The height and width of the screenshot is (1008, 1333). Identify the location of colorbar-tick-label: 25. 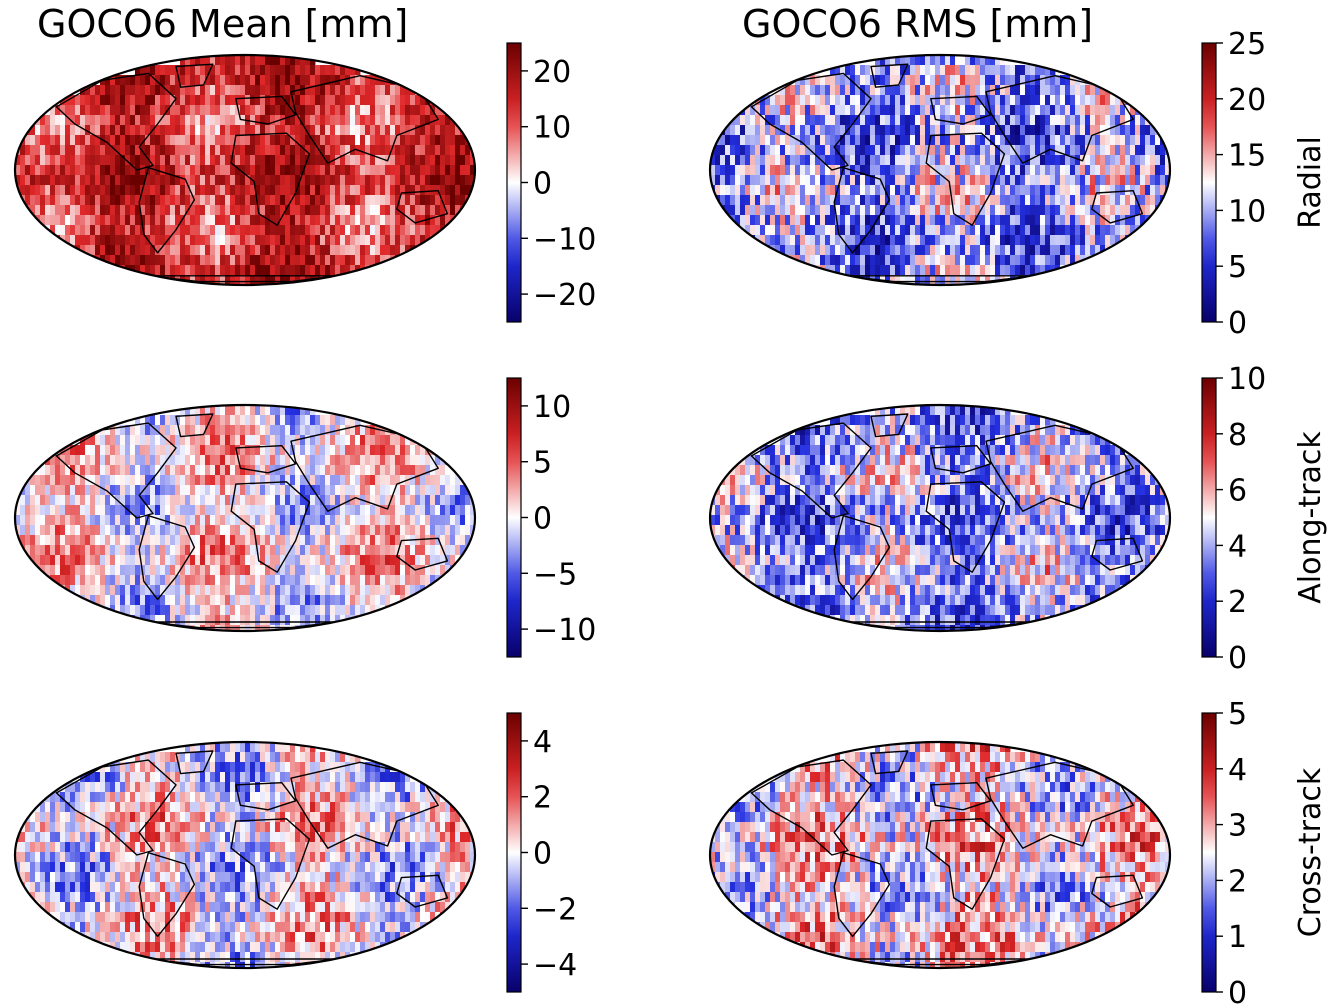
(1247, 44).